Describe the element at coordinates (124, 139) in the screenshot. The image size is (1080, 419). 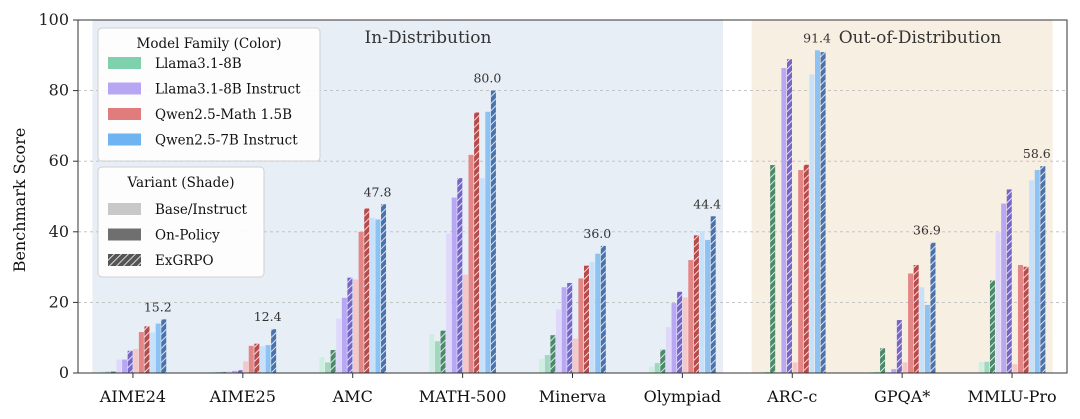
I see `legend-swatch-qwen2-5-7b-instruct` at that location.